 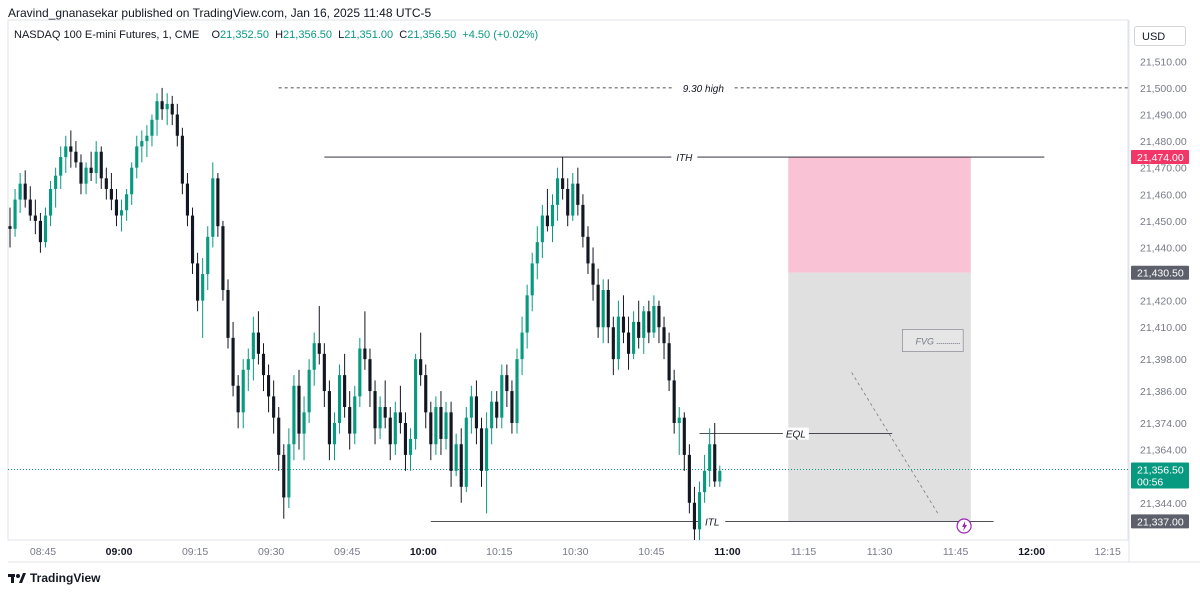 What do you see at coordinates (704, 89) in the screenshot?
I see `level-label-930high: 9.30 high` at bounding box center [704, 89].